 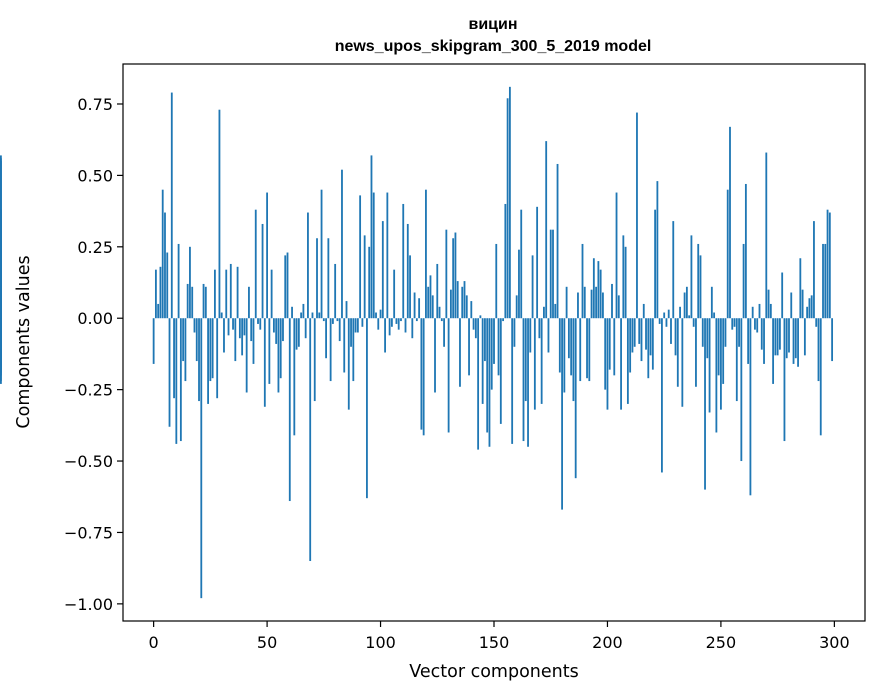 What do you see at coordinates (492, 24) in the screenshot?
I see `chart-title: вицин` at bounding box center [492, 24].